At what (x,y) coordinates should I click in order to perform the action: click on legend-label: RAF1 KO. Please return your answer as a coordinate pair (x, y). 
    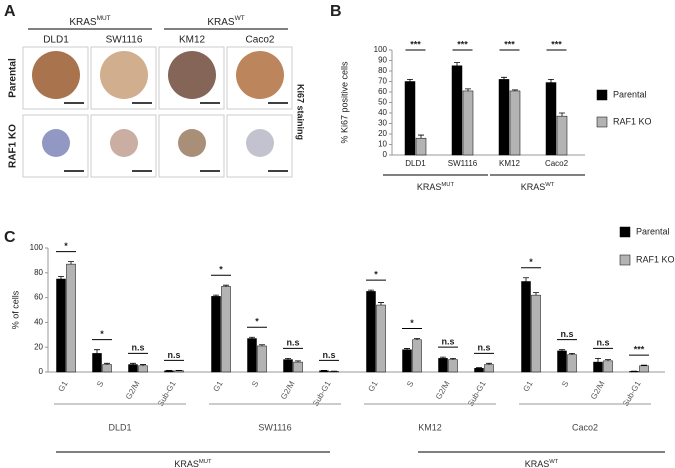
    Looking at the image, I should click on (632, 121).